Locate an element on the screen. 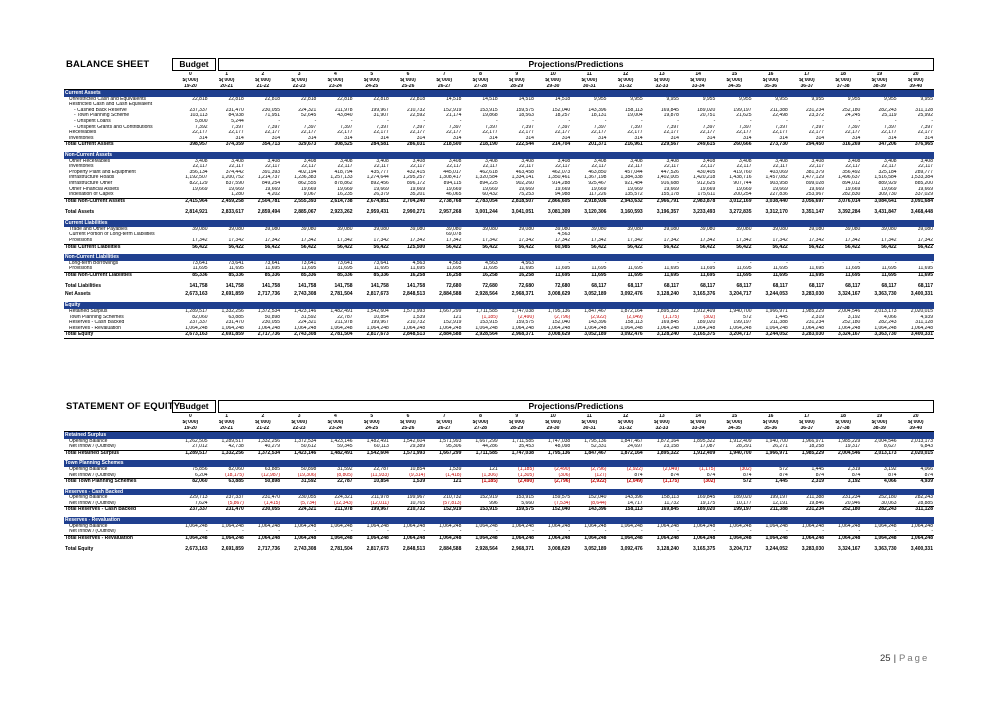 The height and width of the screenshot is (702, 1001). row-value: 878,862 is located at coordinates (343, 183).